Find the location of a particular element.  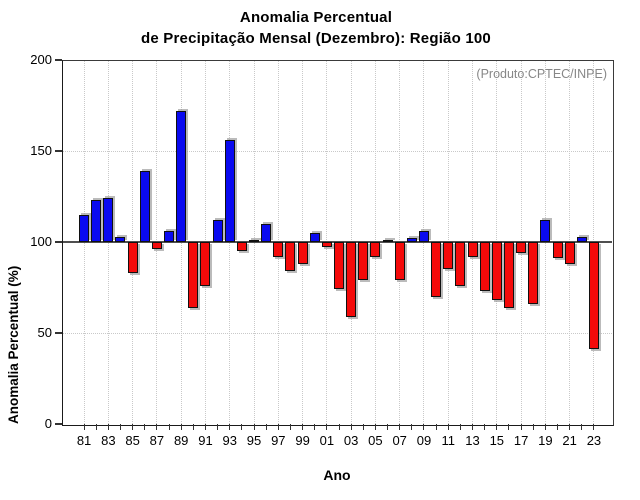

x-tick-label: 03 is located at coordinates (351, 440).